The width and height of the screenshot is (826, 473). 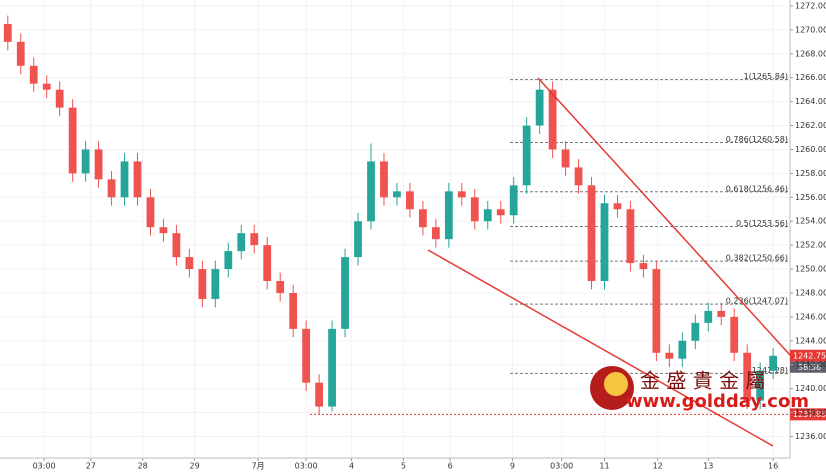 I want to click on support-price-label: 1237.85, so click(x=809, y=414).